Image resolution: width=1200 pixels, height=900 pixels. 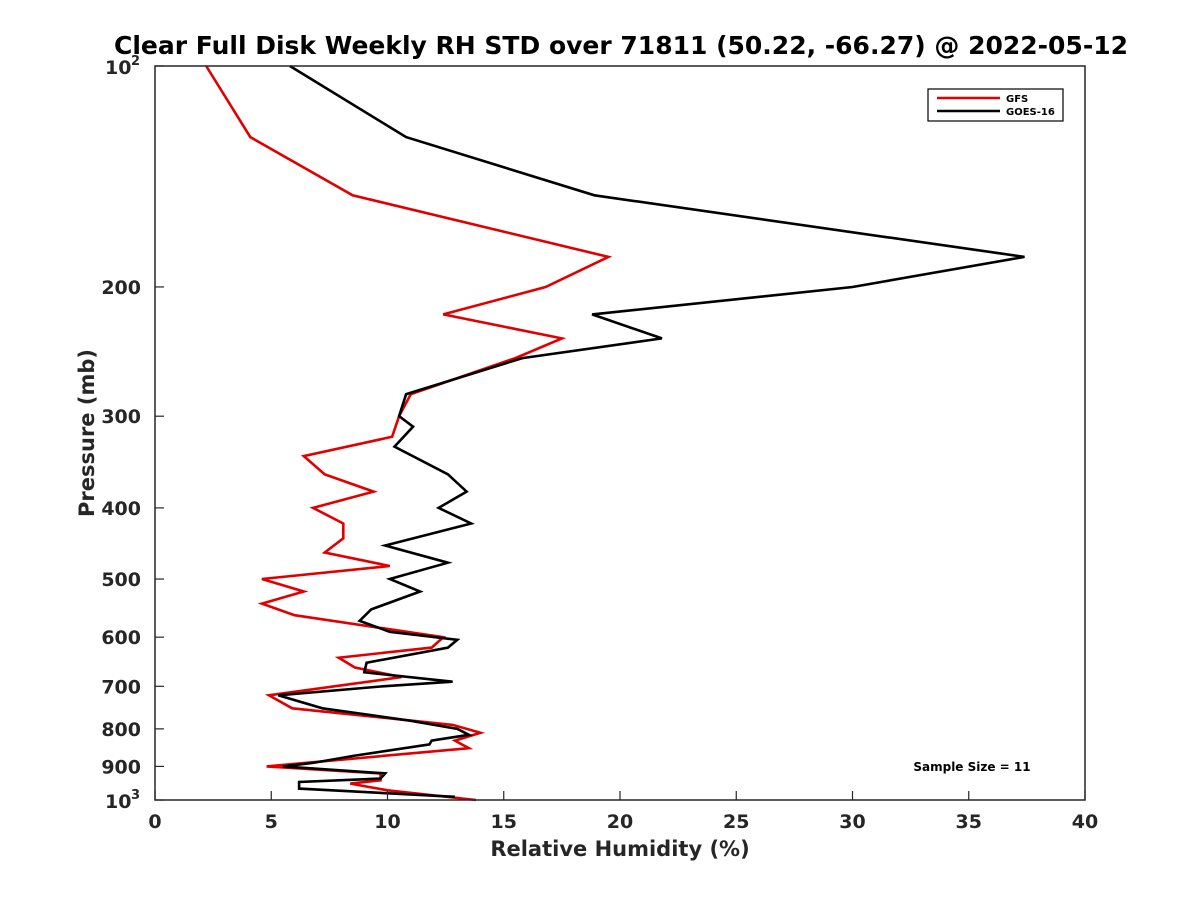 What do you see at coordinates (121, 509) in the screenshot?
I see `y-tick-label: 400` at bounding box center [121, 509].